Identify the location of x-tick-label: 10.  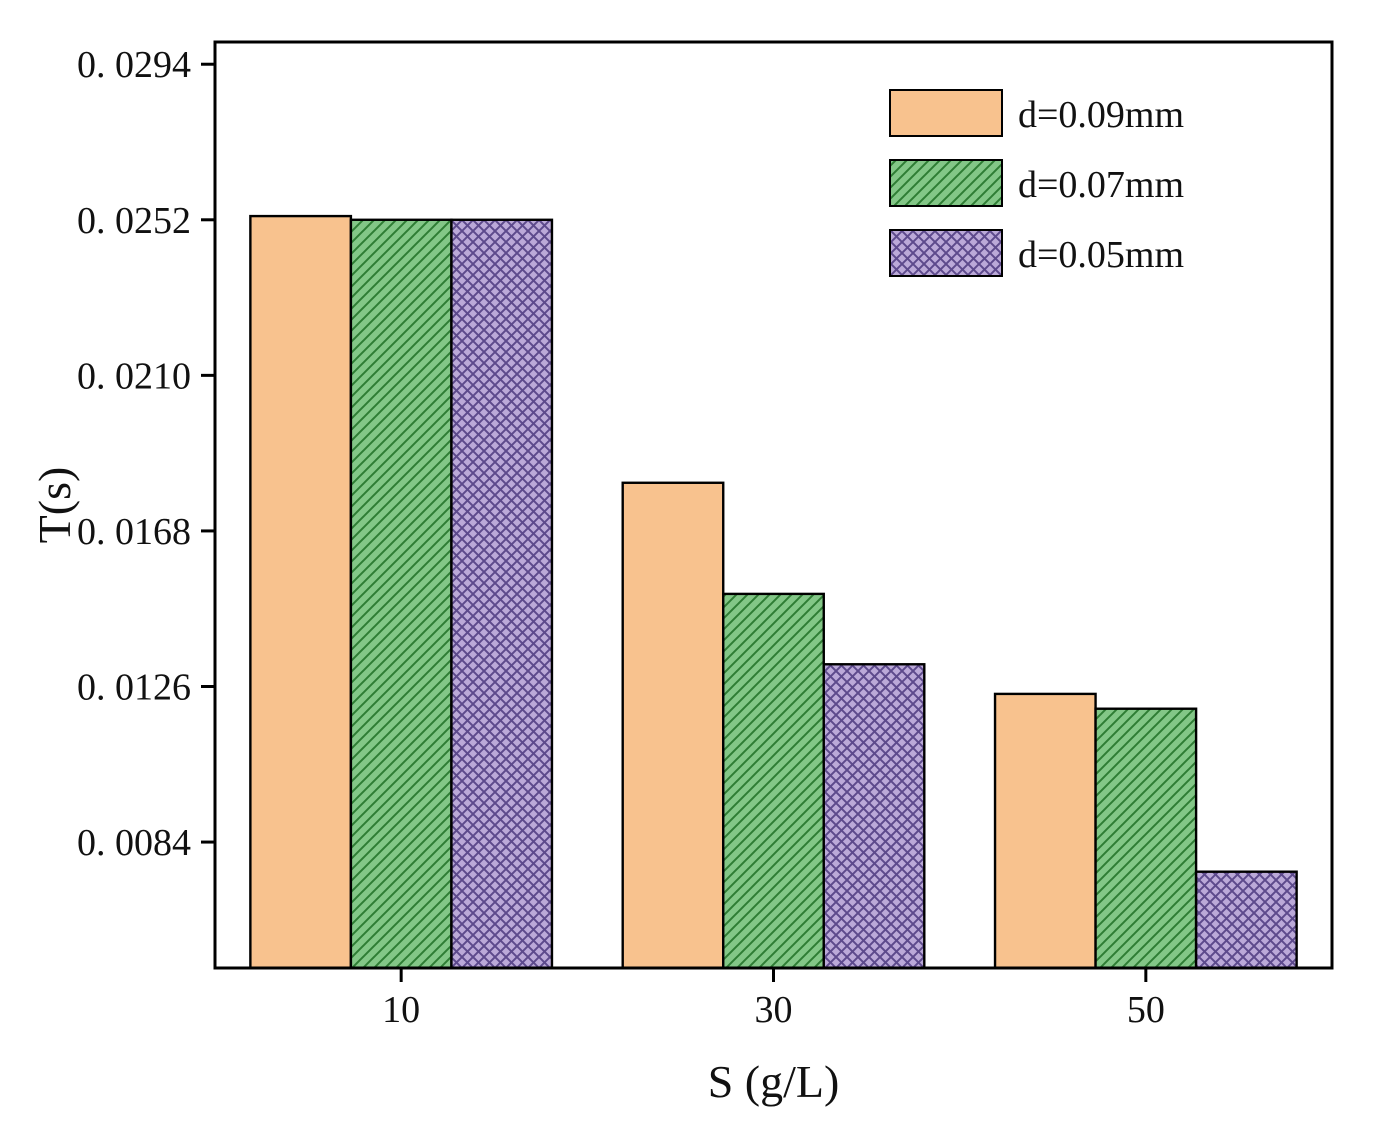
(401, 1010).